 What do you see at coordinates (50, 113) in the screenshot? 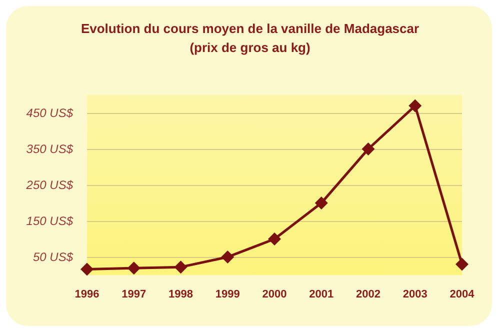
I see `y-tick-label: 450 US$` at bounding box center [50, 113].